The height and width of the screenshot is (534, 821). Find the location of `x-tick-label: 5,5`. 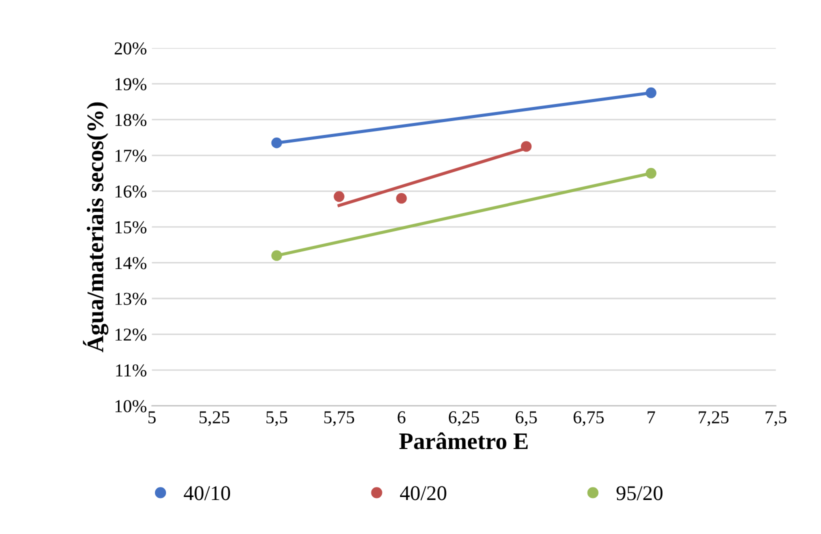

x-tick-label: 5,5 is located at coordinates (277, 418).